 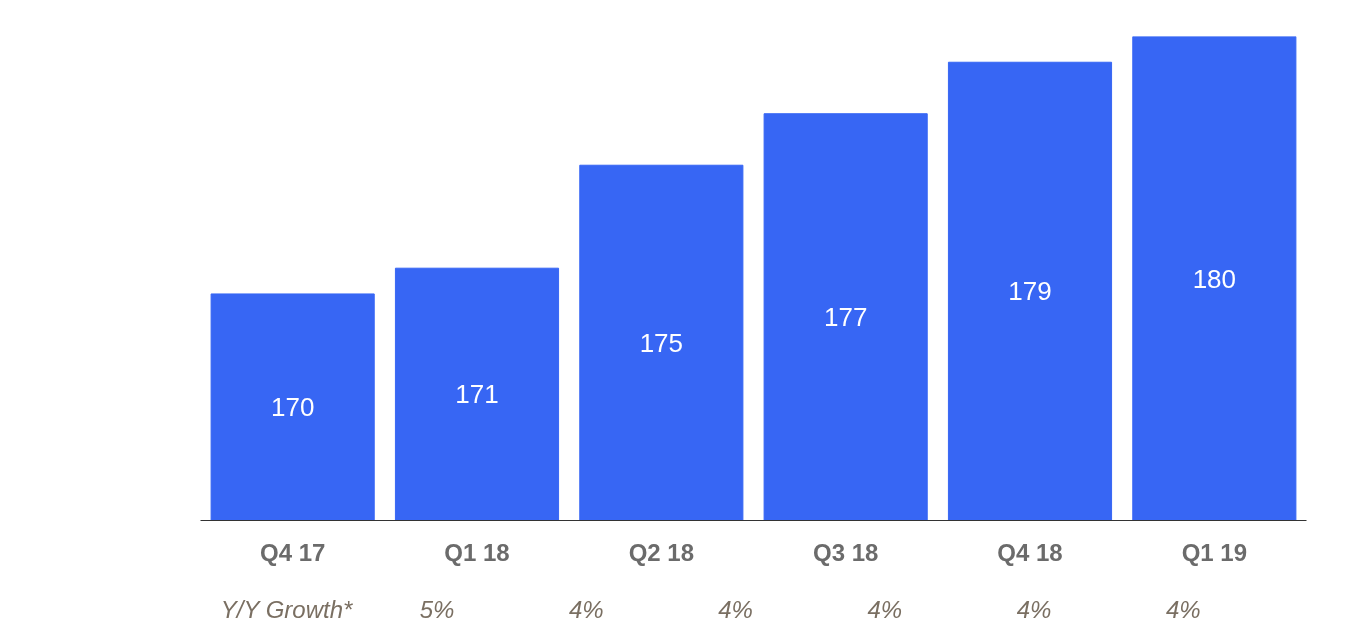 I want to click on data-label: 177, so click(x=845, y=317).